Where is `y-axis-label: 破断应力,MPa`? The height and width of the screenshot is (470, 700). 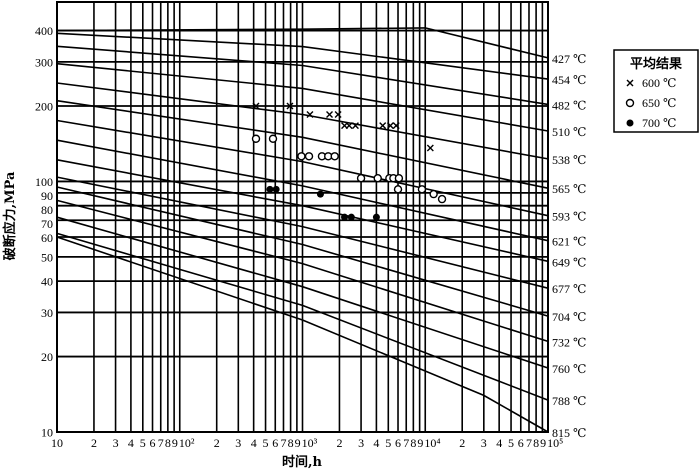 y-axis-label: 破断应力,MPa is located at coordinates (10, 215).